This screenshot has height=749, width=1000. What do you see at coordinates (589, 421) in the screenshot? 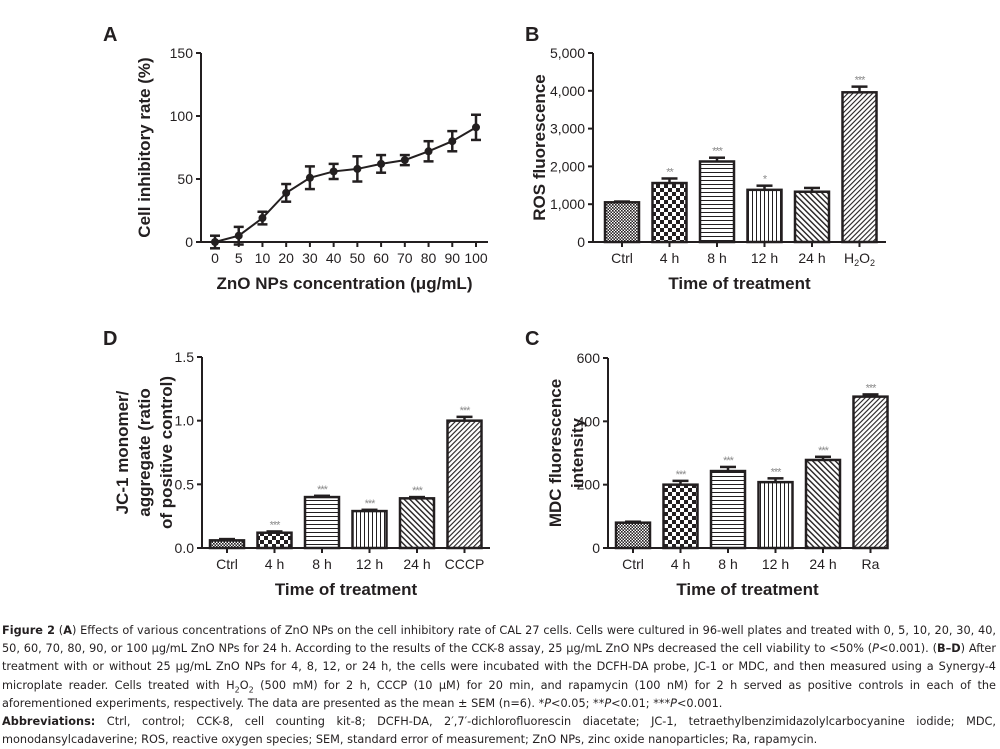
I see `y-tick-label: 400` at bounding box center [589, 421].